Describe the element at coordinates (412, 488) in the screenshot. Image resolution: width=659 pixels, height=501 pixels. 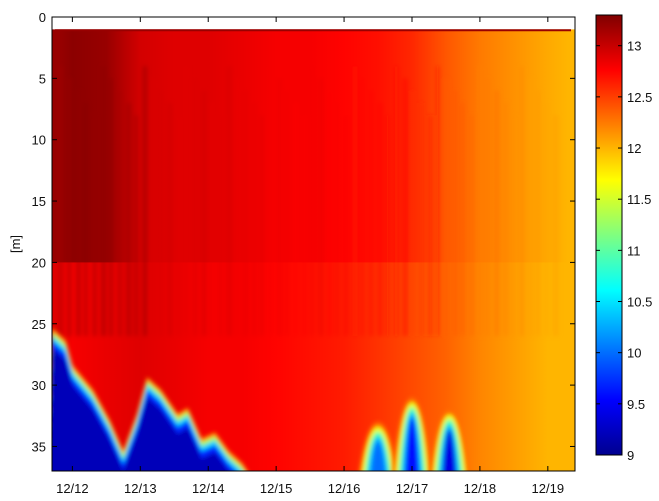
I see `x-tick-label: 12/17` at that location.